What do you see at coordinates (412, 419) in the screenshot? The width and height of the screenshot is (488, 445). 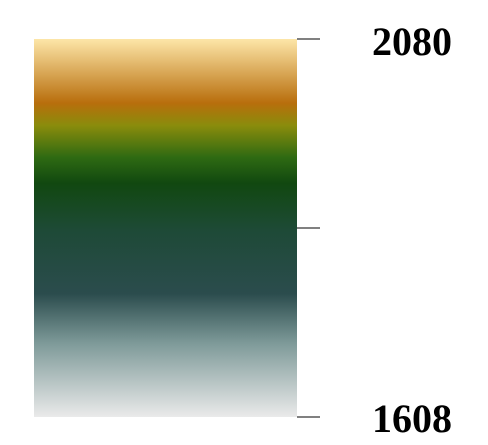 I see `tick-label-min: 1608` at bounding box center [412, 419].